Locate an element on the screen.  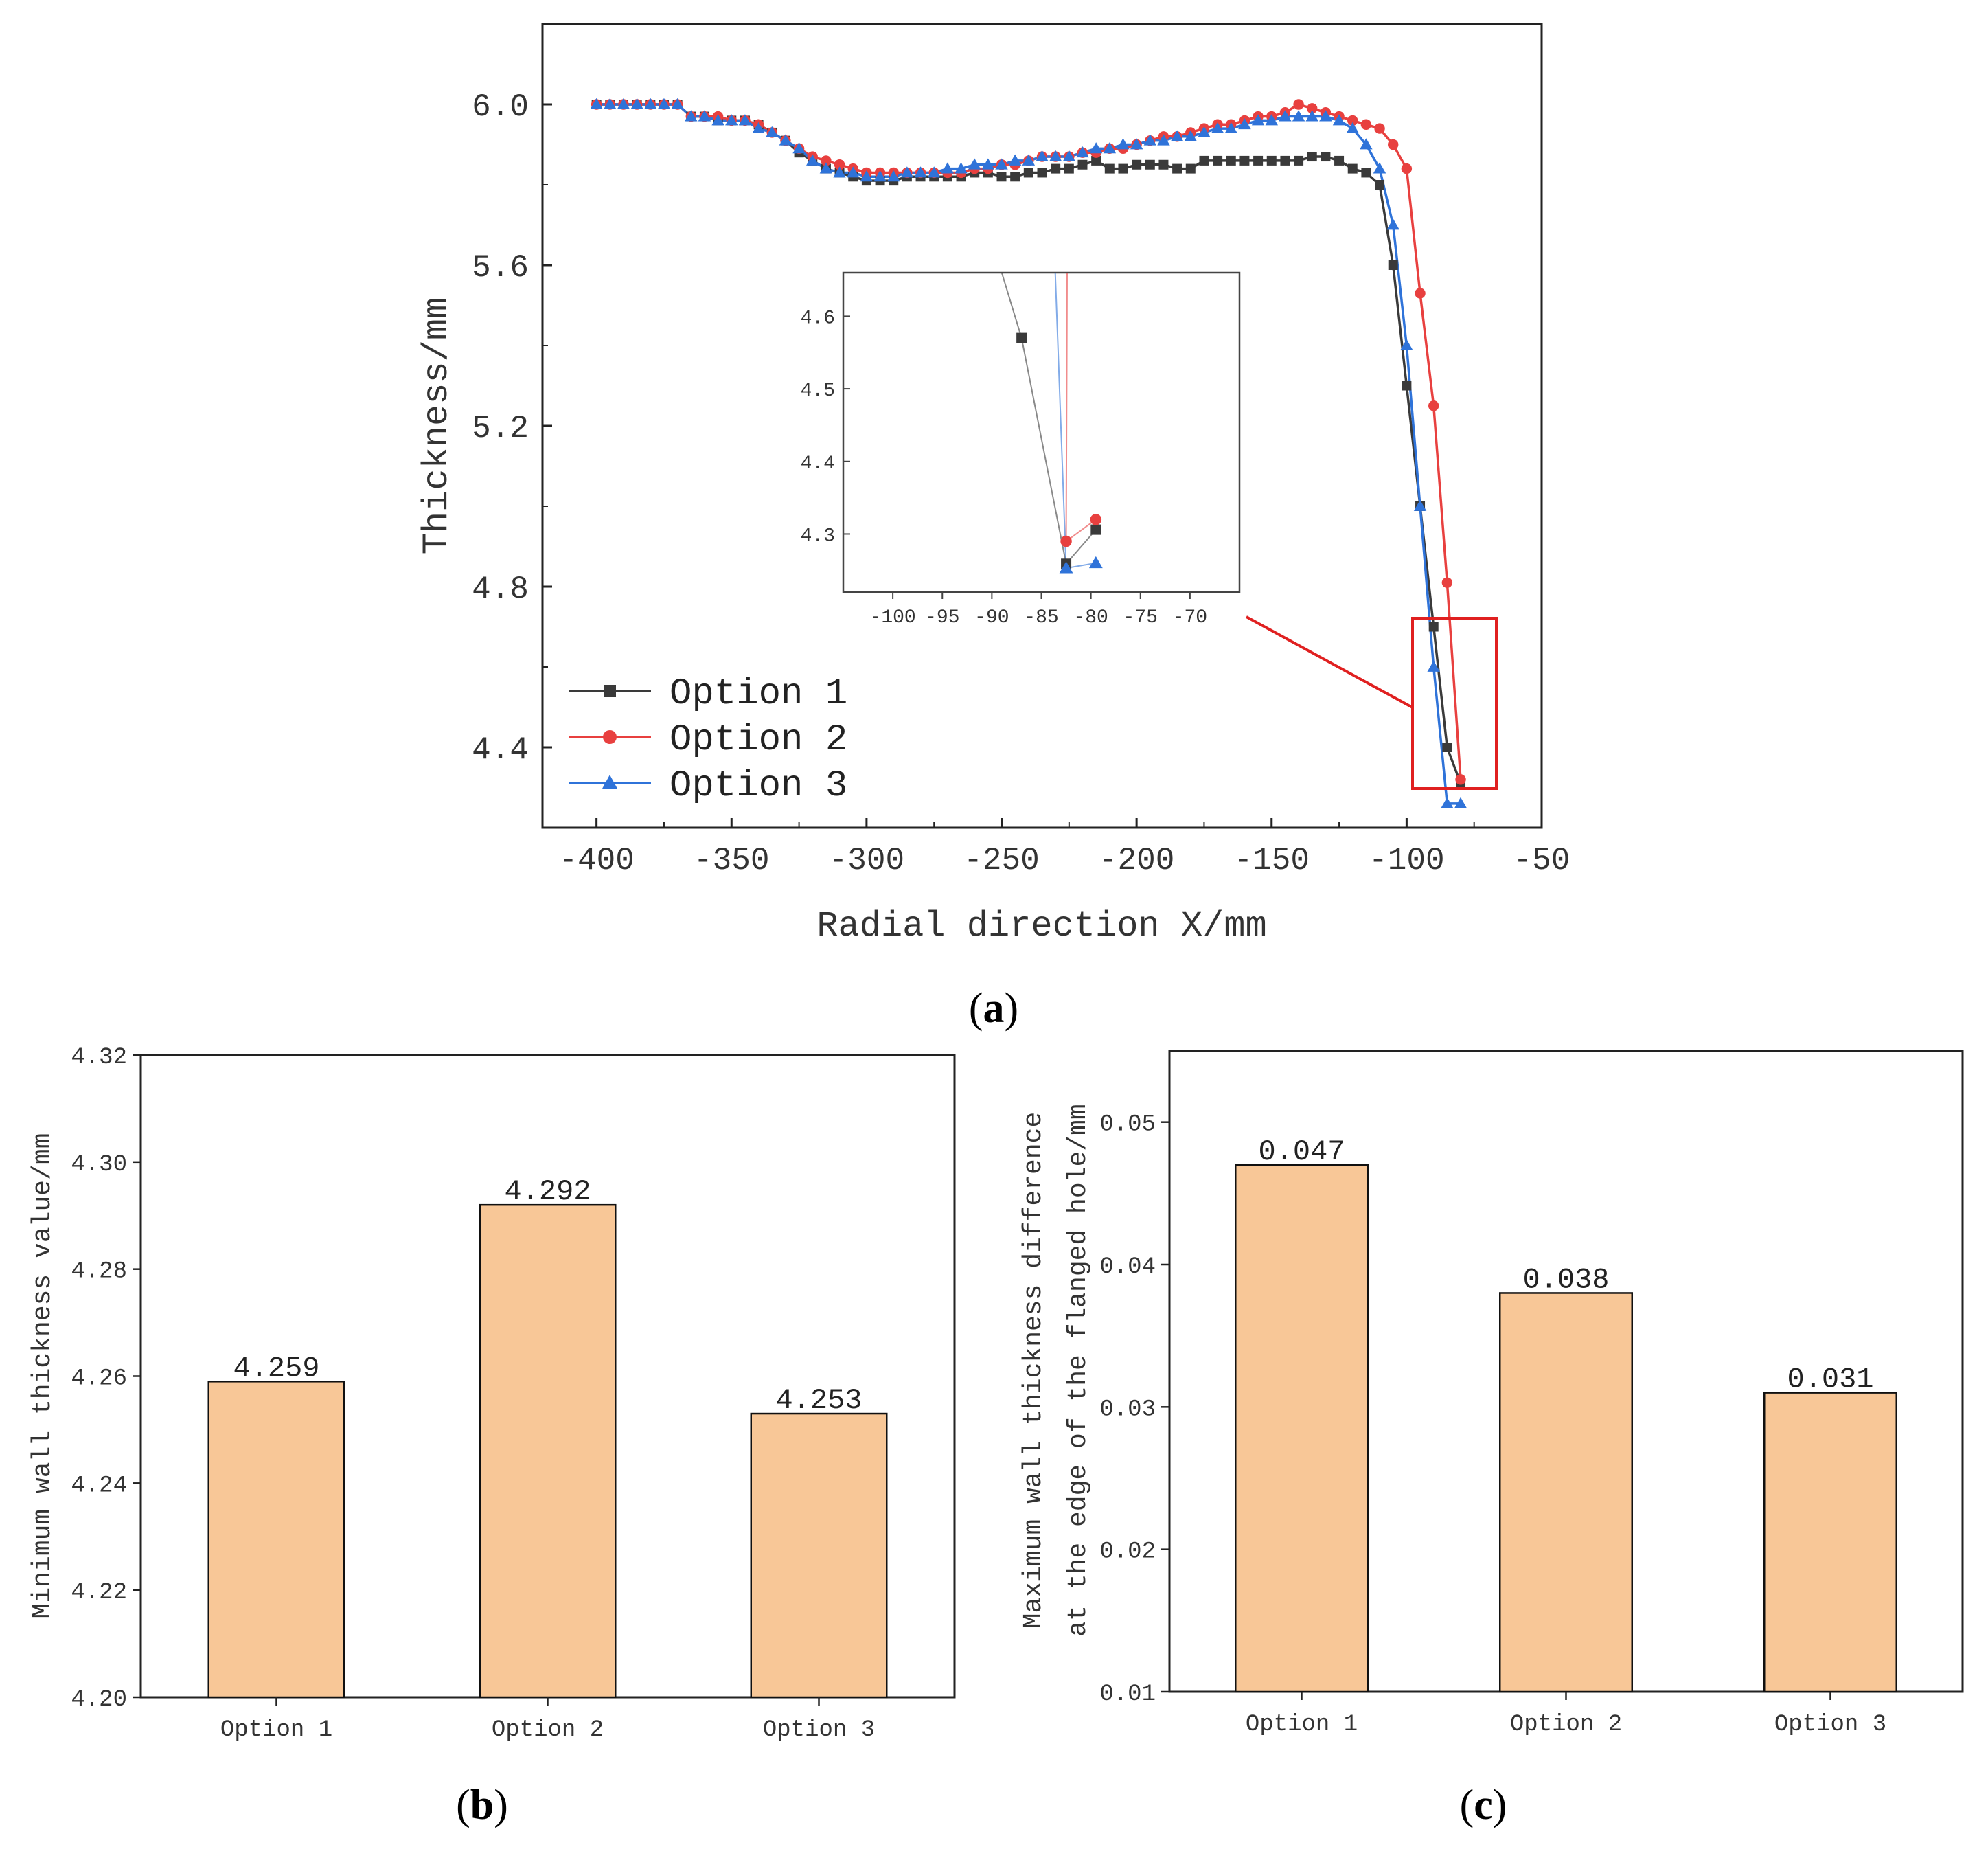
inset-y-tick-label: 4.4 is located at coordinates (818, 464).